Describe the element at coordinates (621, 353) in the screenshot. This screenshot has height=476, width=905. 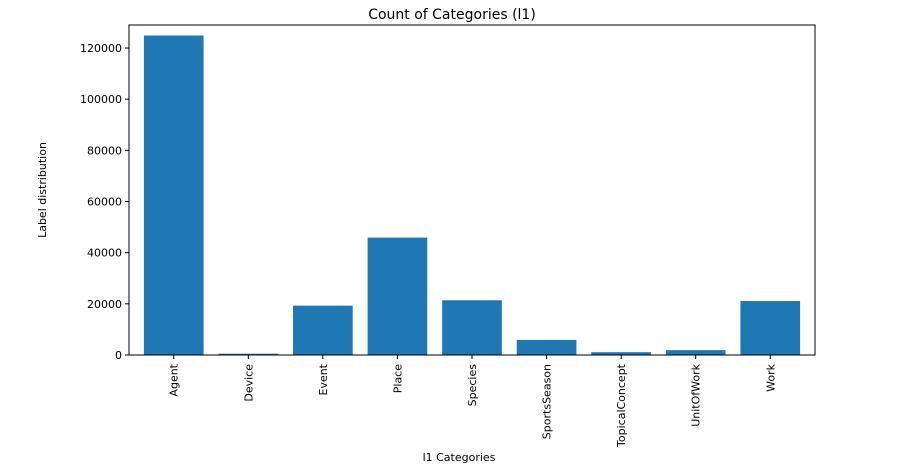
I see `bar-topicalconcept` at that location.